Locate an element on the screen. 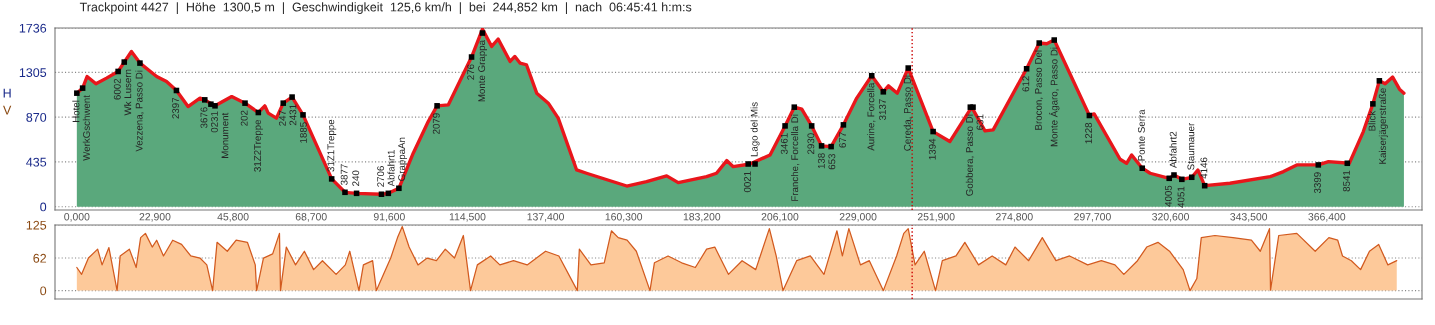  annotation: Brocon, Passo Del is located at coordinates (1038, 90).